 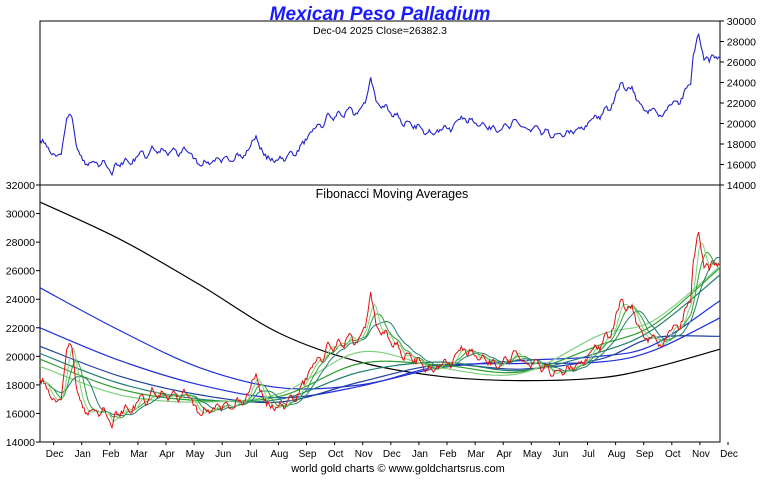 I want to click on ma-panel-title: Fibonacci Moving Averages, so click(x=392, y=194).